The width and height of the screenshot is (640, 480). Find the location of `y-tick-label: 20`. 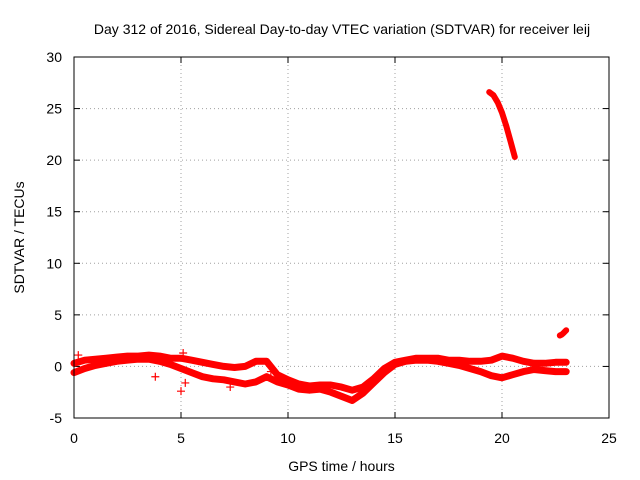

y-tick-label: 20 is located at coordinates (54, 160).